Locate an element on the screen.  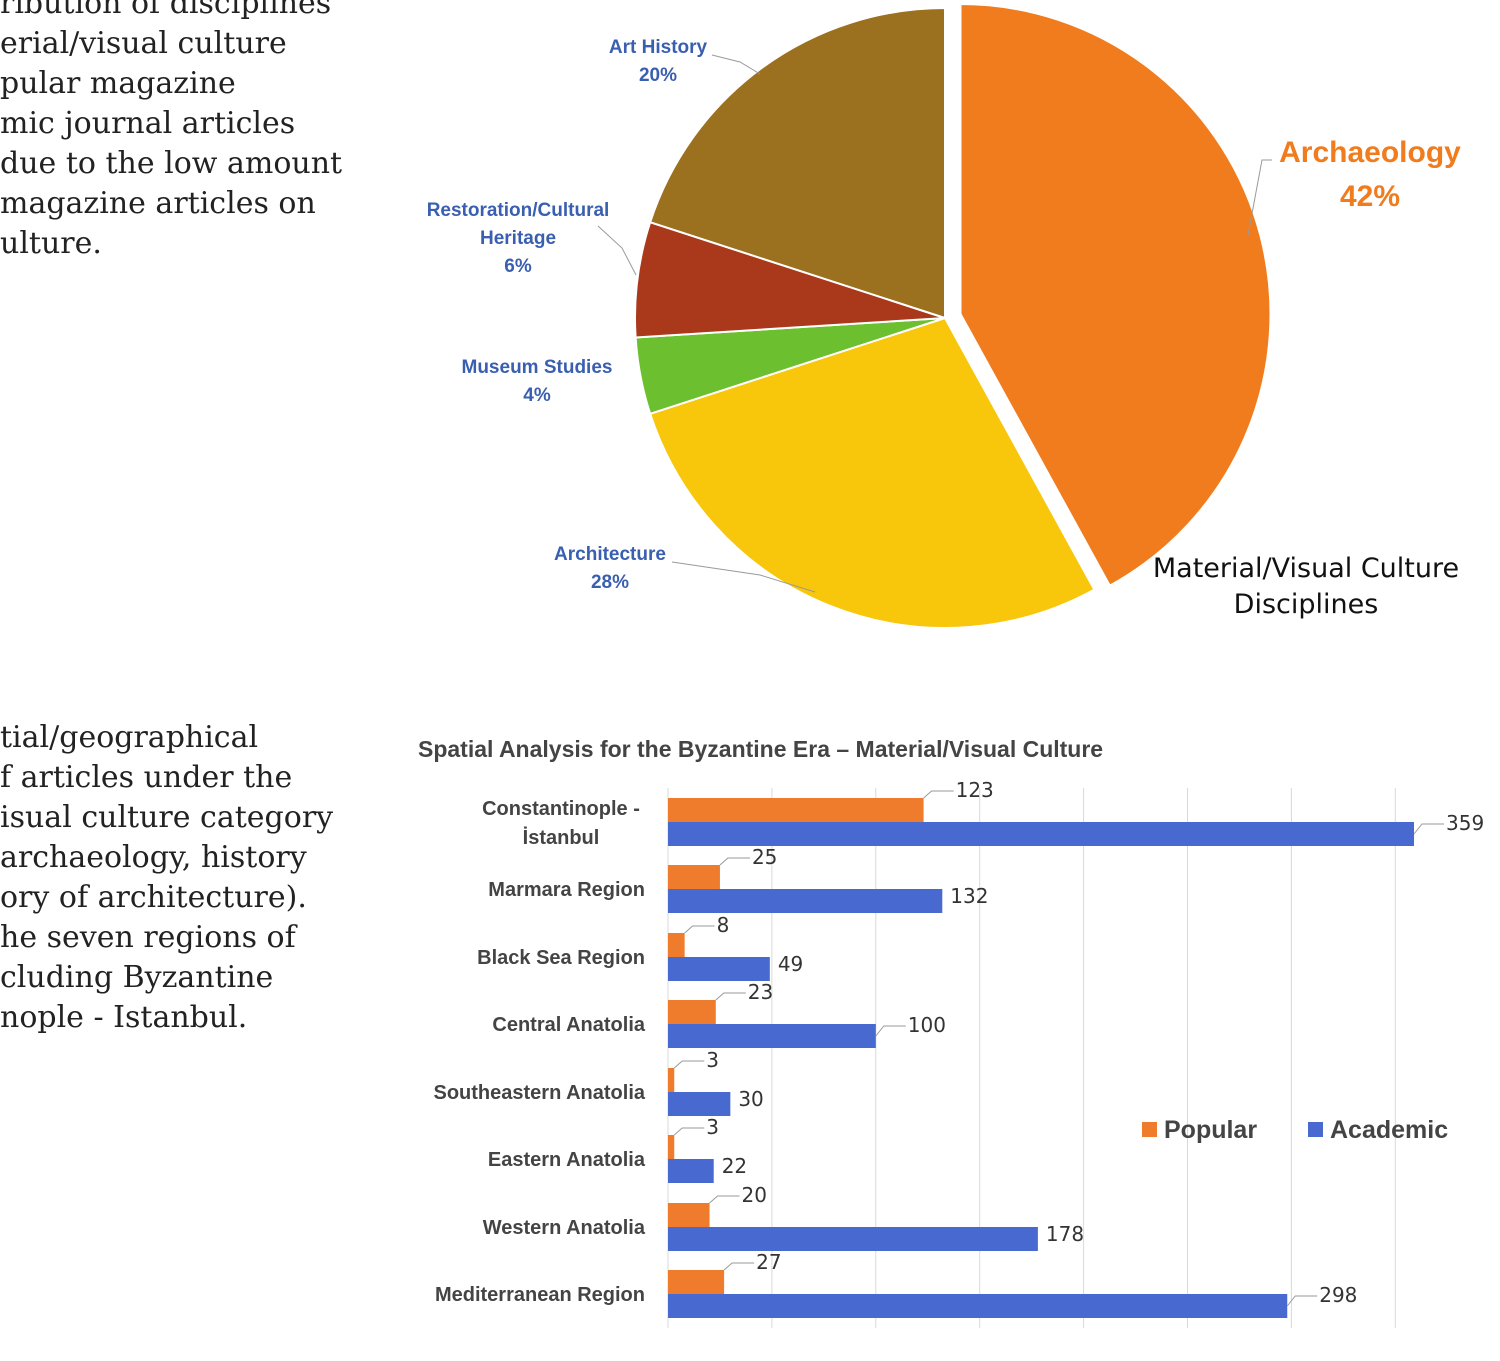
pie-leader-restoration-cultural-heritage is located at coordinates (617, 250).